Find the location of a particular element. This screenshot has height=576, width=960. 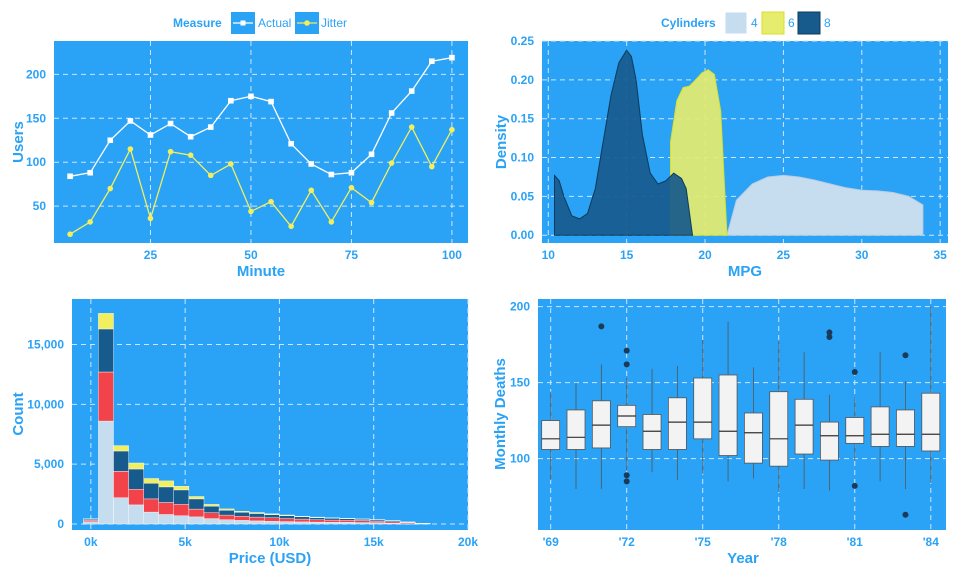

legend-marker-actual is located at coordinates (243, 23).